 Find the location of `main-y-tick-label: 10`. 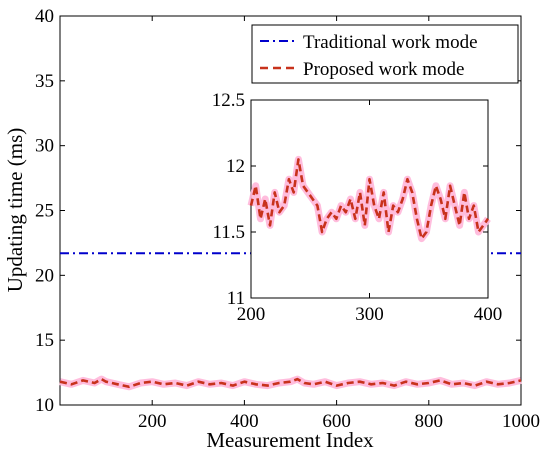

main-y-tick-label: 10 is located at coordinates (44, 405).